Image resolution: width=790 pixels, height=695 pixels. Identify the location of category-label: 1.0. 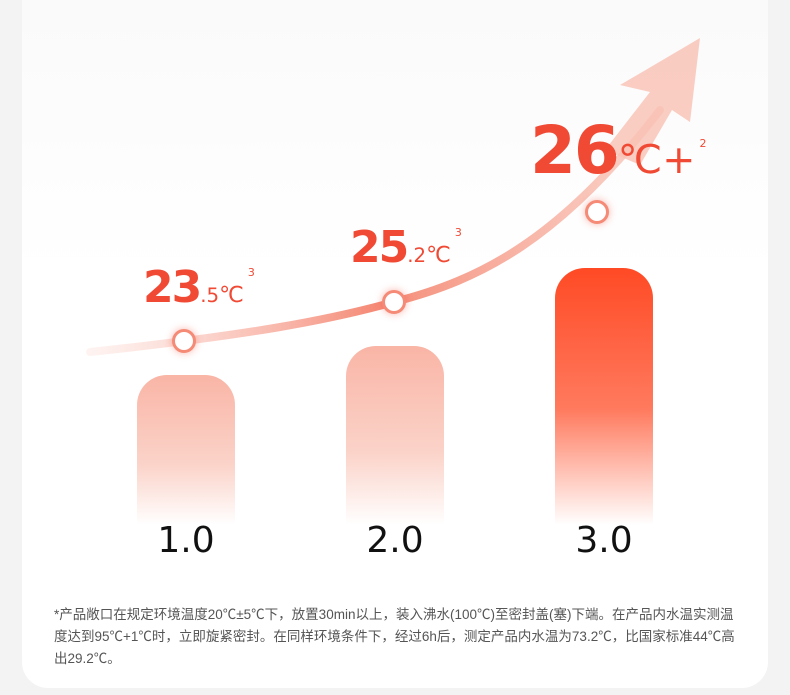
(186, 540).